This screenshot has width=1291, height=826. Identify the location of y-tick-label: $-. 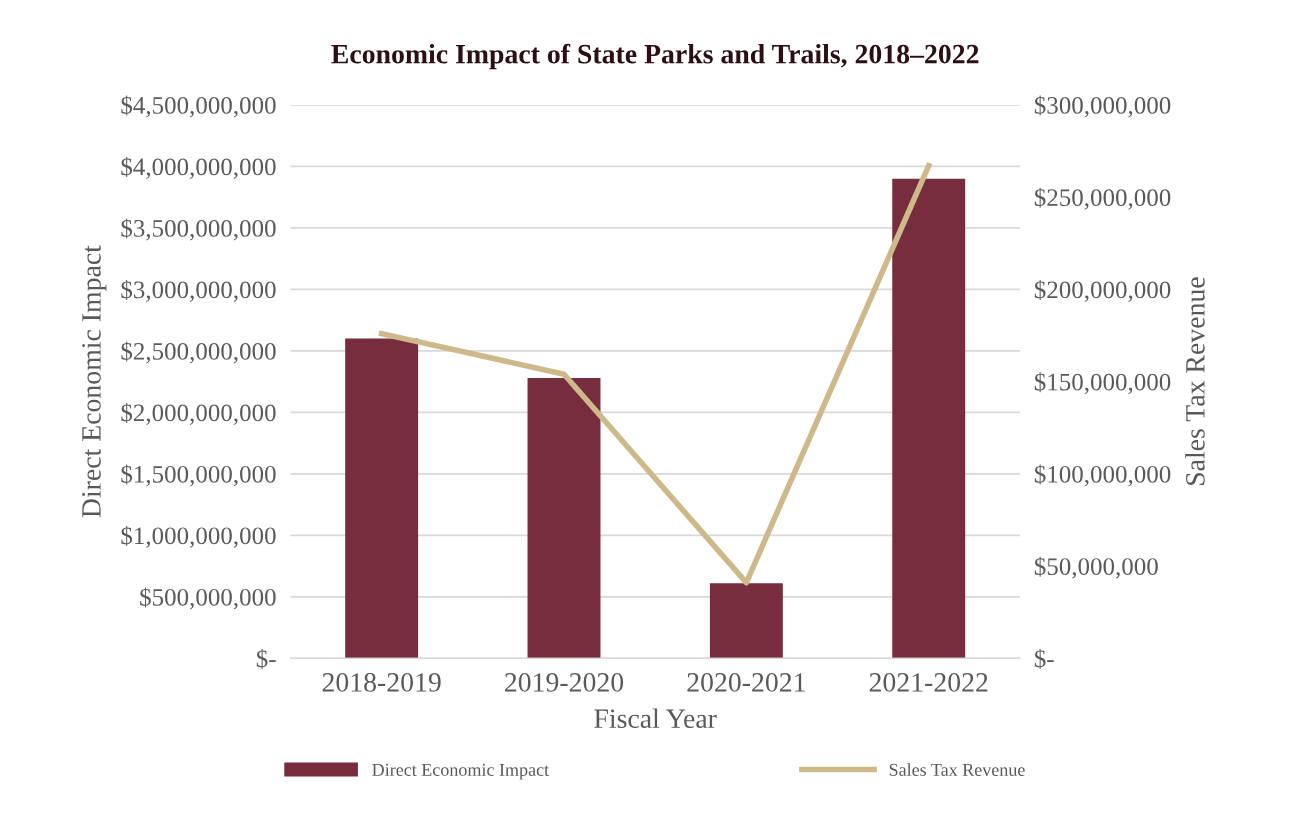
(266, 658).